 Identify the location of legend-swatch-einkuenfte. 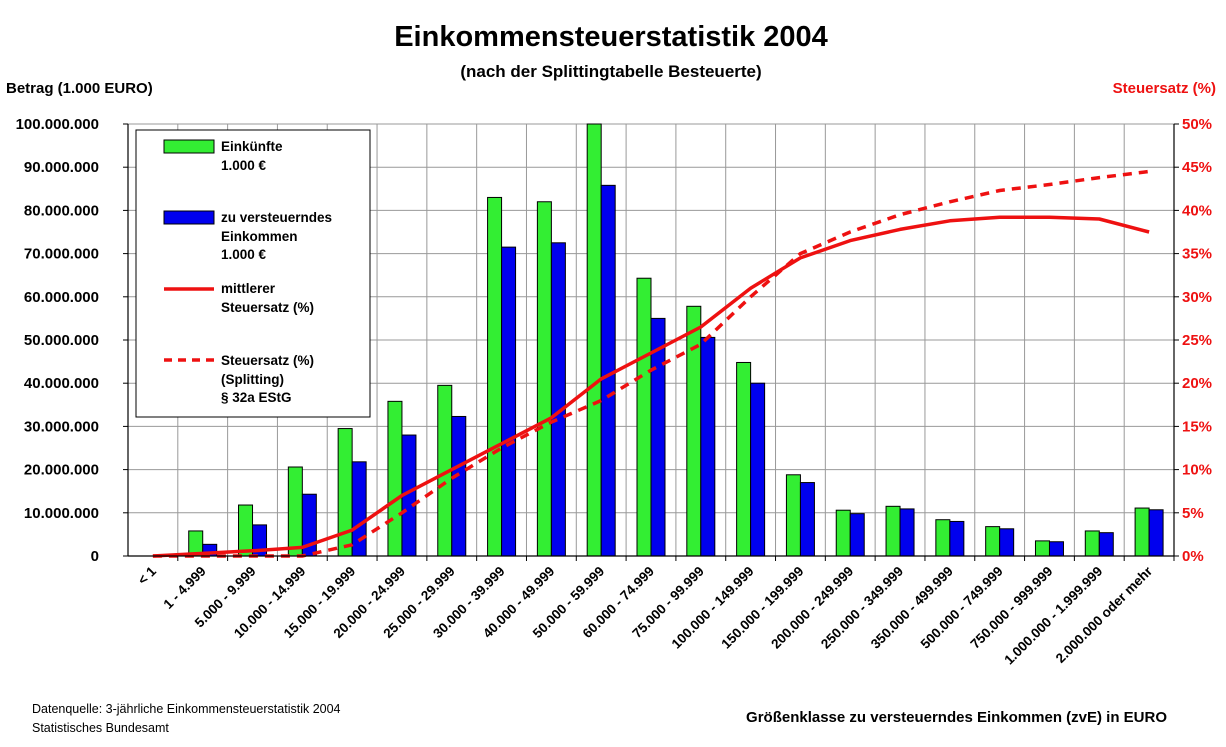
(189, 146).